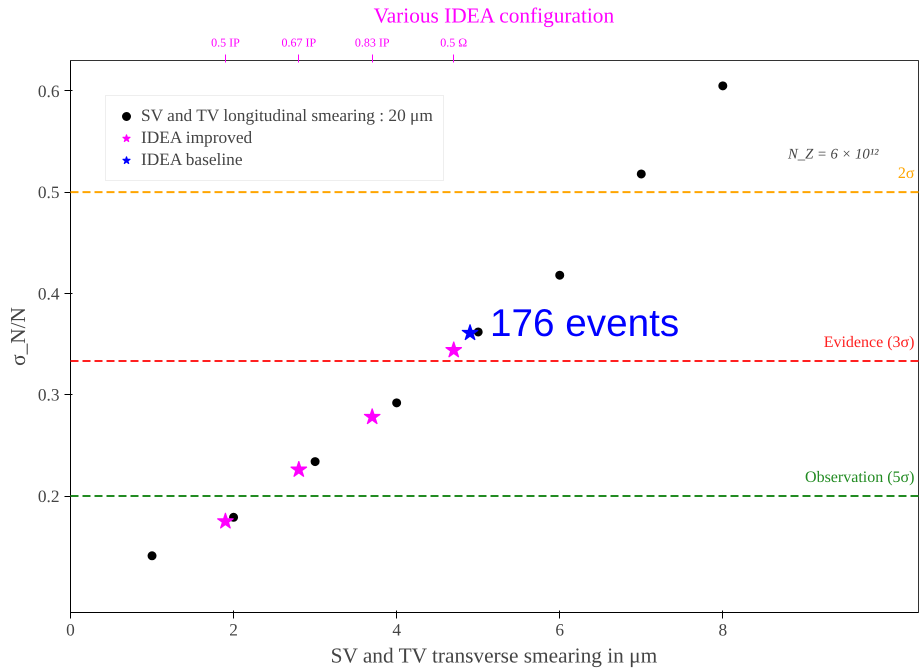 The width and height of the screenshot is (922, 672). What do you see at coordinates (397, 630) in the screenshot?
I see `x-tick-label: 4` at bounding box center [397, 630].